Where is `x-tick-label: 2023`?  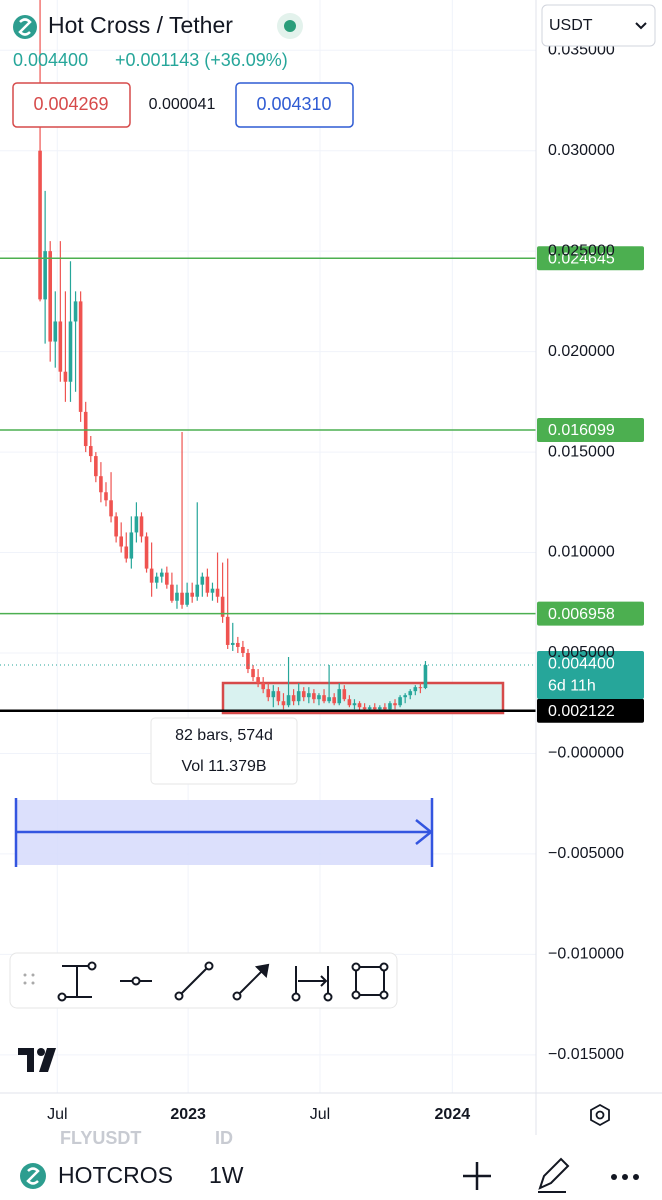 x-tick-label: 2023 is located at coordinates (188, 1114).